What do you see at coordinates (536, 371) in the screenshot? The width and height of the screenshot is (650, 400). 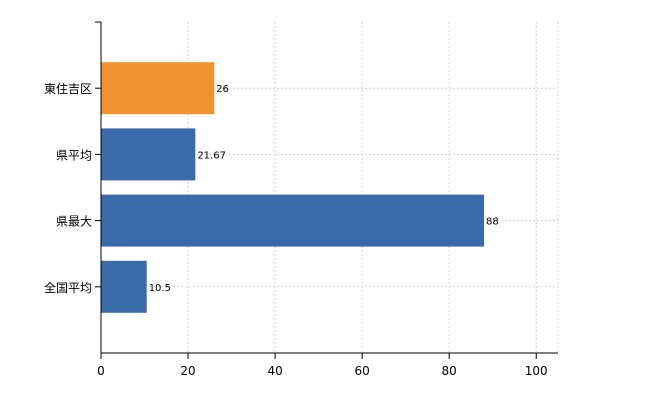 I see `x-tick-label: 100` at bounding box center [536, 371].